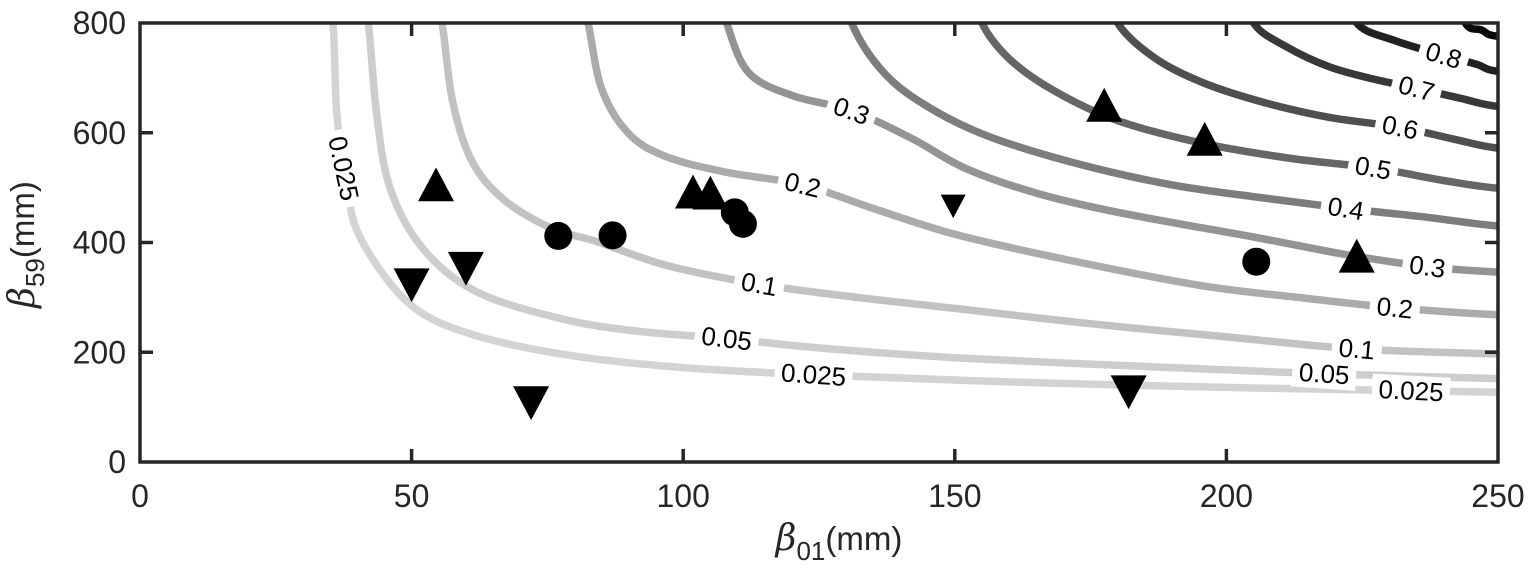 The width and height of the screenshot is (1536, 579). I want to click on contour-line-0.6, so click(1305, 87).